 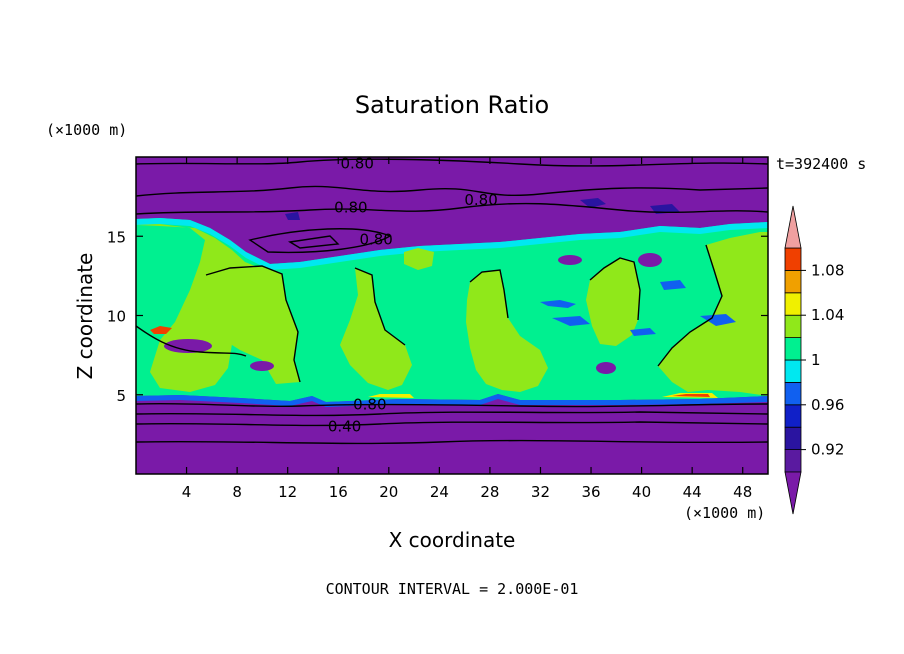 I want to click on x-tick-label: 36, so click(x=590, y=492).